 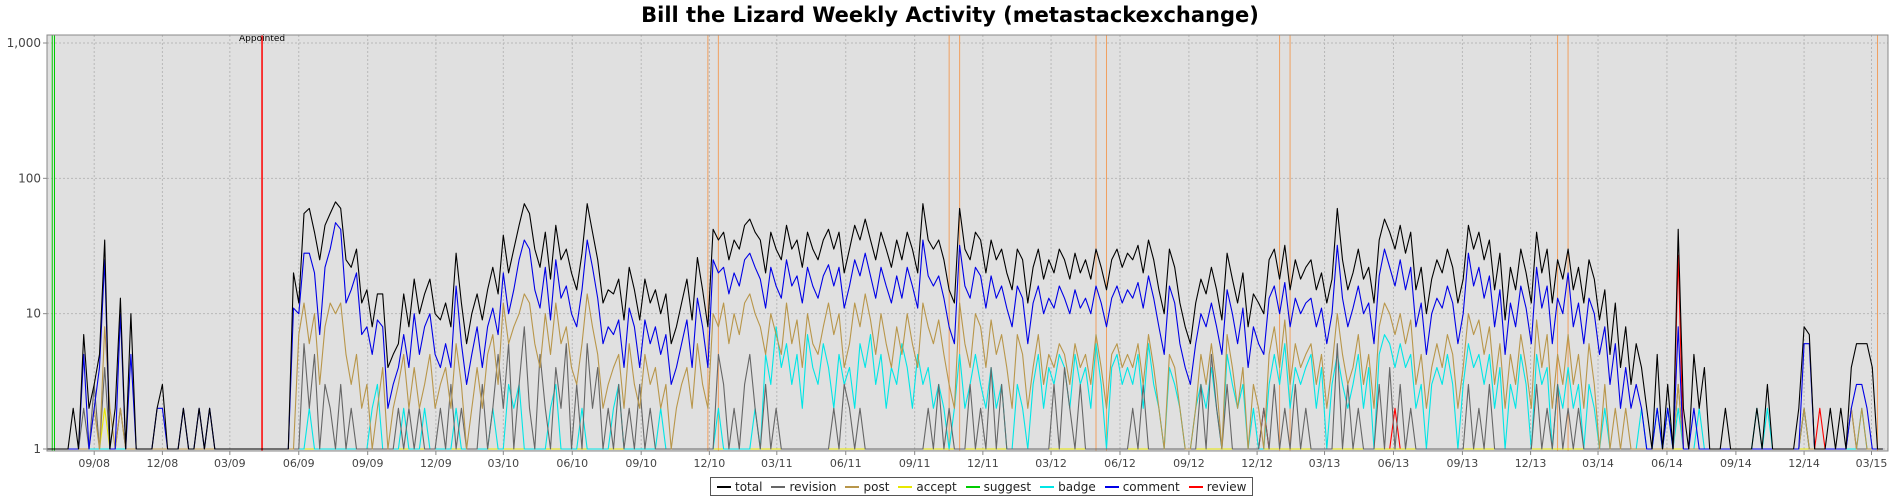 What do you see at coordinates (1394, 463) in the screenshot?
I see `x-tick-label: 06/13` at bounding box center [1394, 463].